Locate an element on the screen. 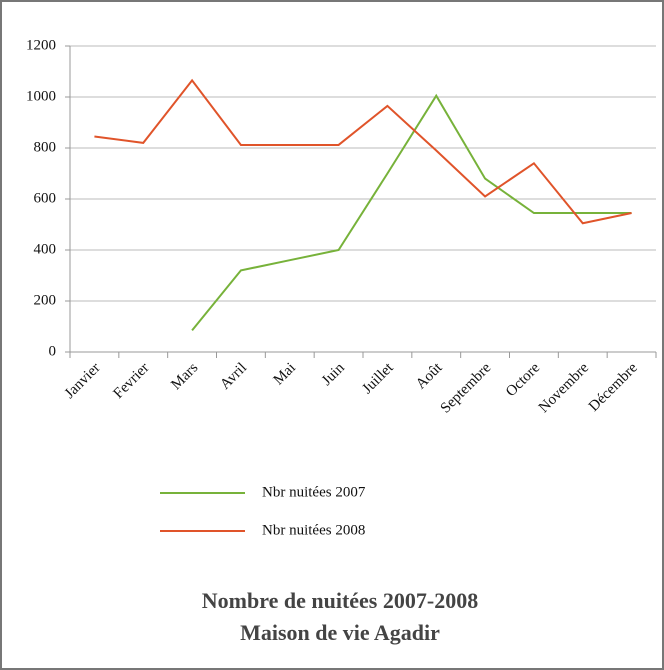  y-tick-label: 1200 is located at coordinates (41, 45).